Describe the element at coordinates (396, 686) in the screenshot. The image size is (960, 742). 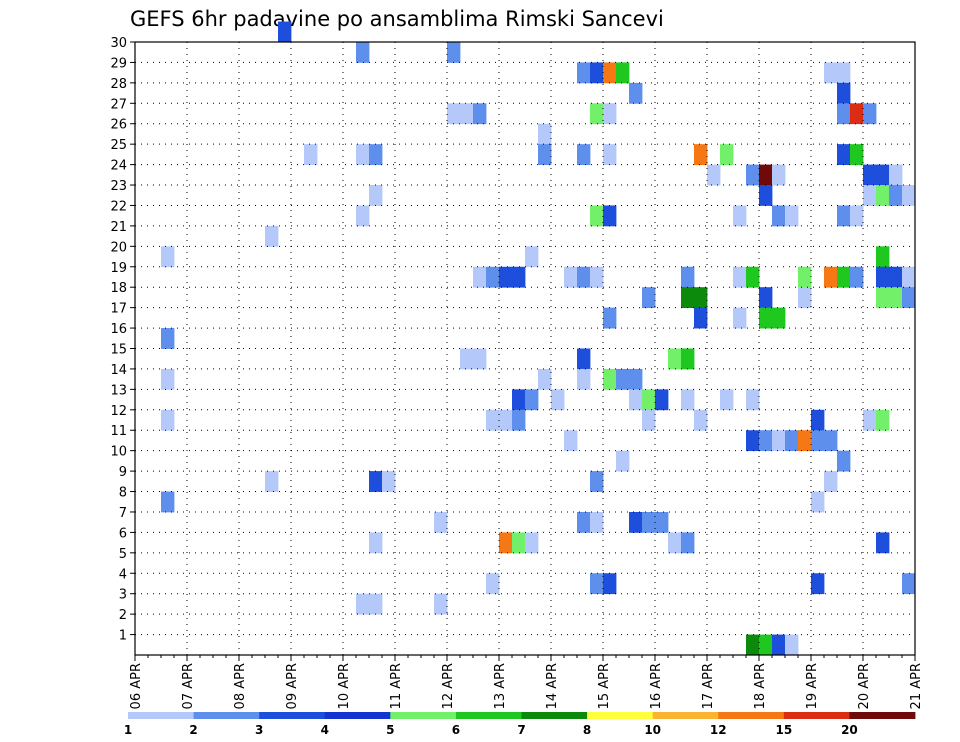
I see `x-tick-label: 11 APR` at that location.